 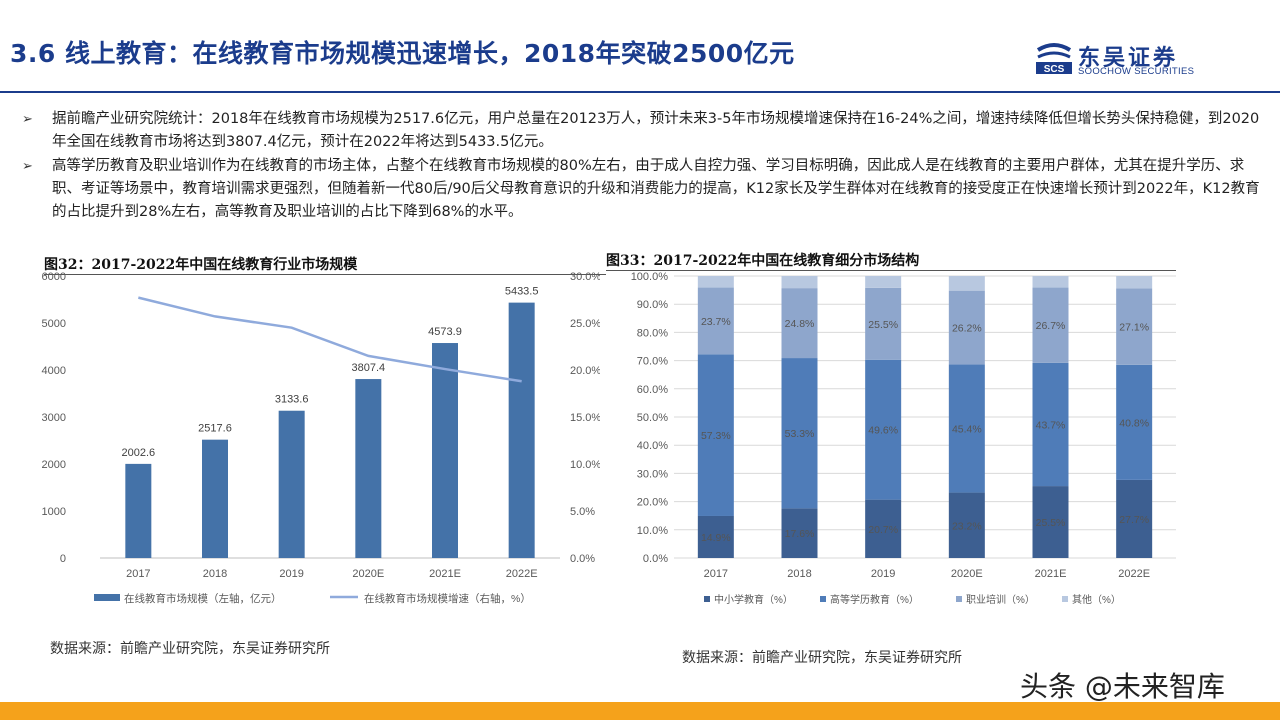 I want to click on y-tick-label: 6000, so click(x=54, y=277).